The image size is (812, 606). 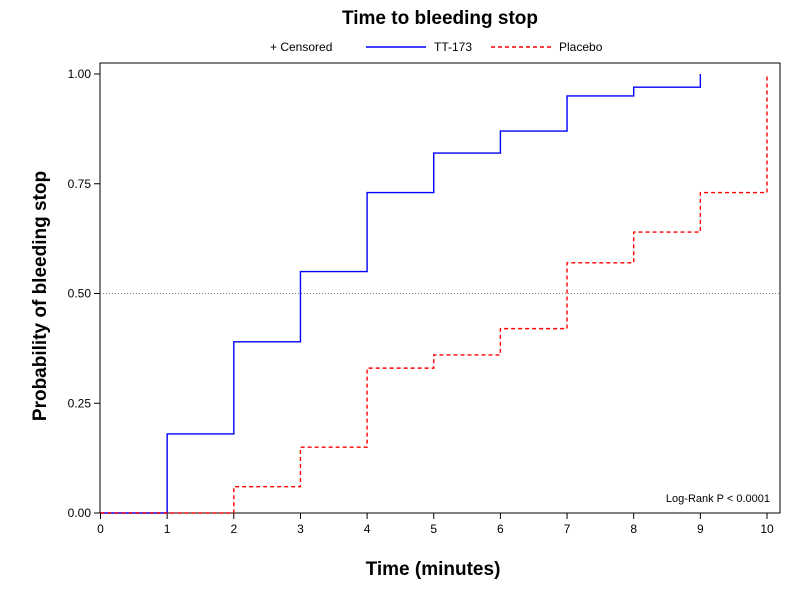 I want to click on y-tick-label: 0.00, so click(x=80, y=513).